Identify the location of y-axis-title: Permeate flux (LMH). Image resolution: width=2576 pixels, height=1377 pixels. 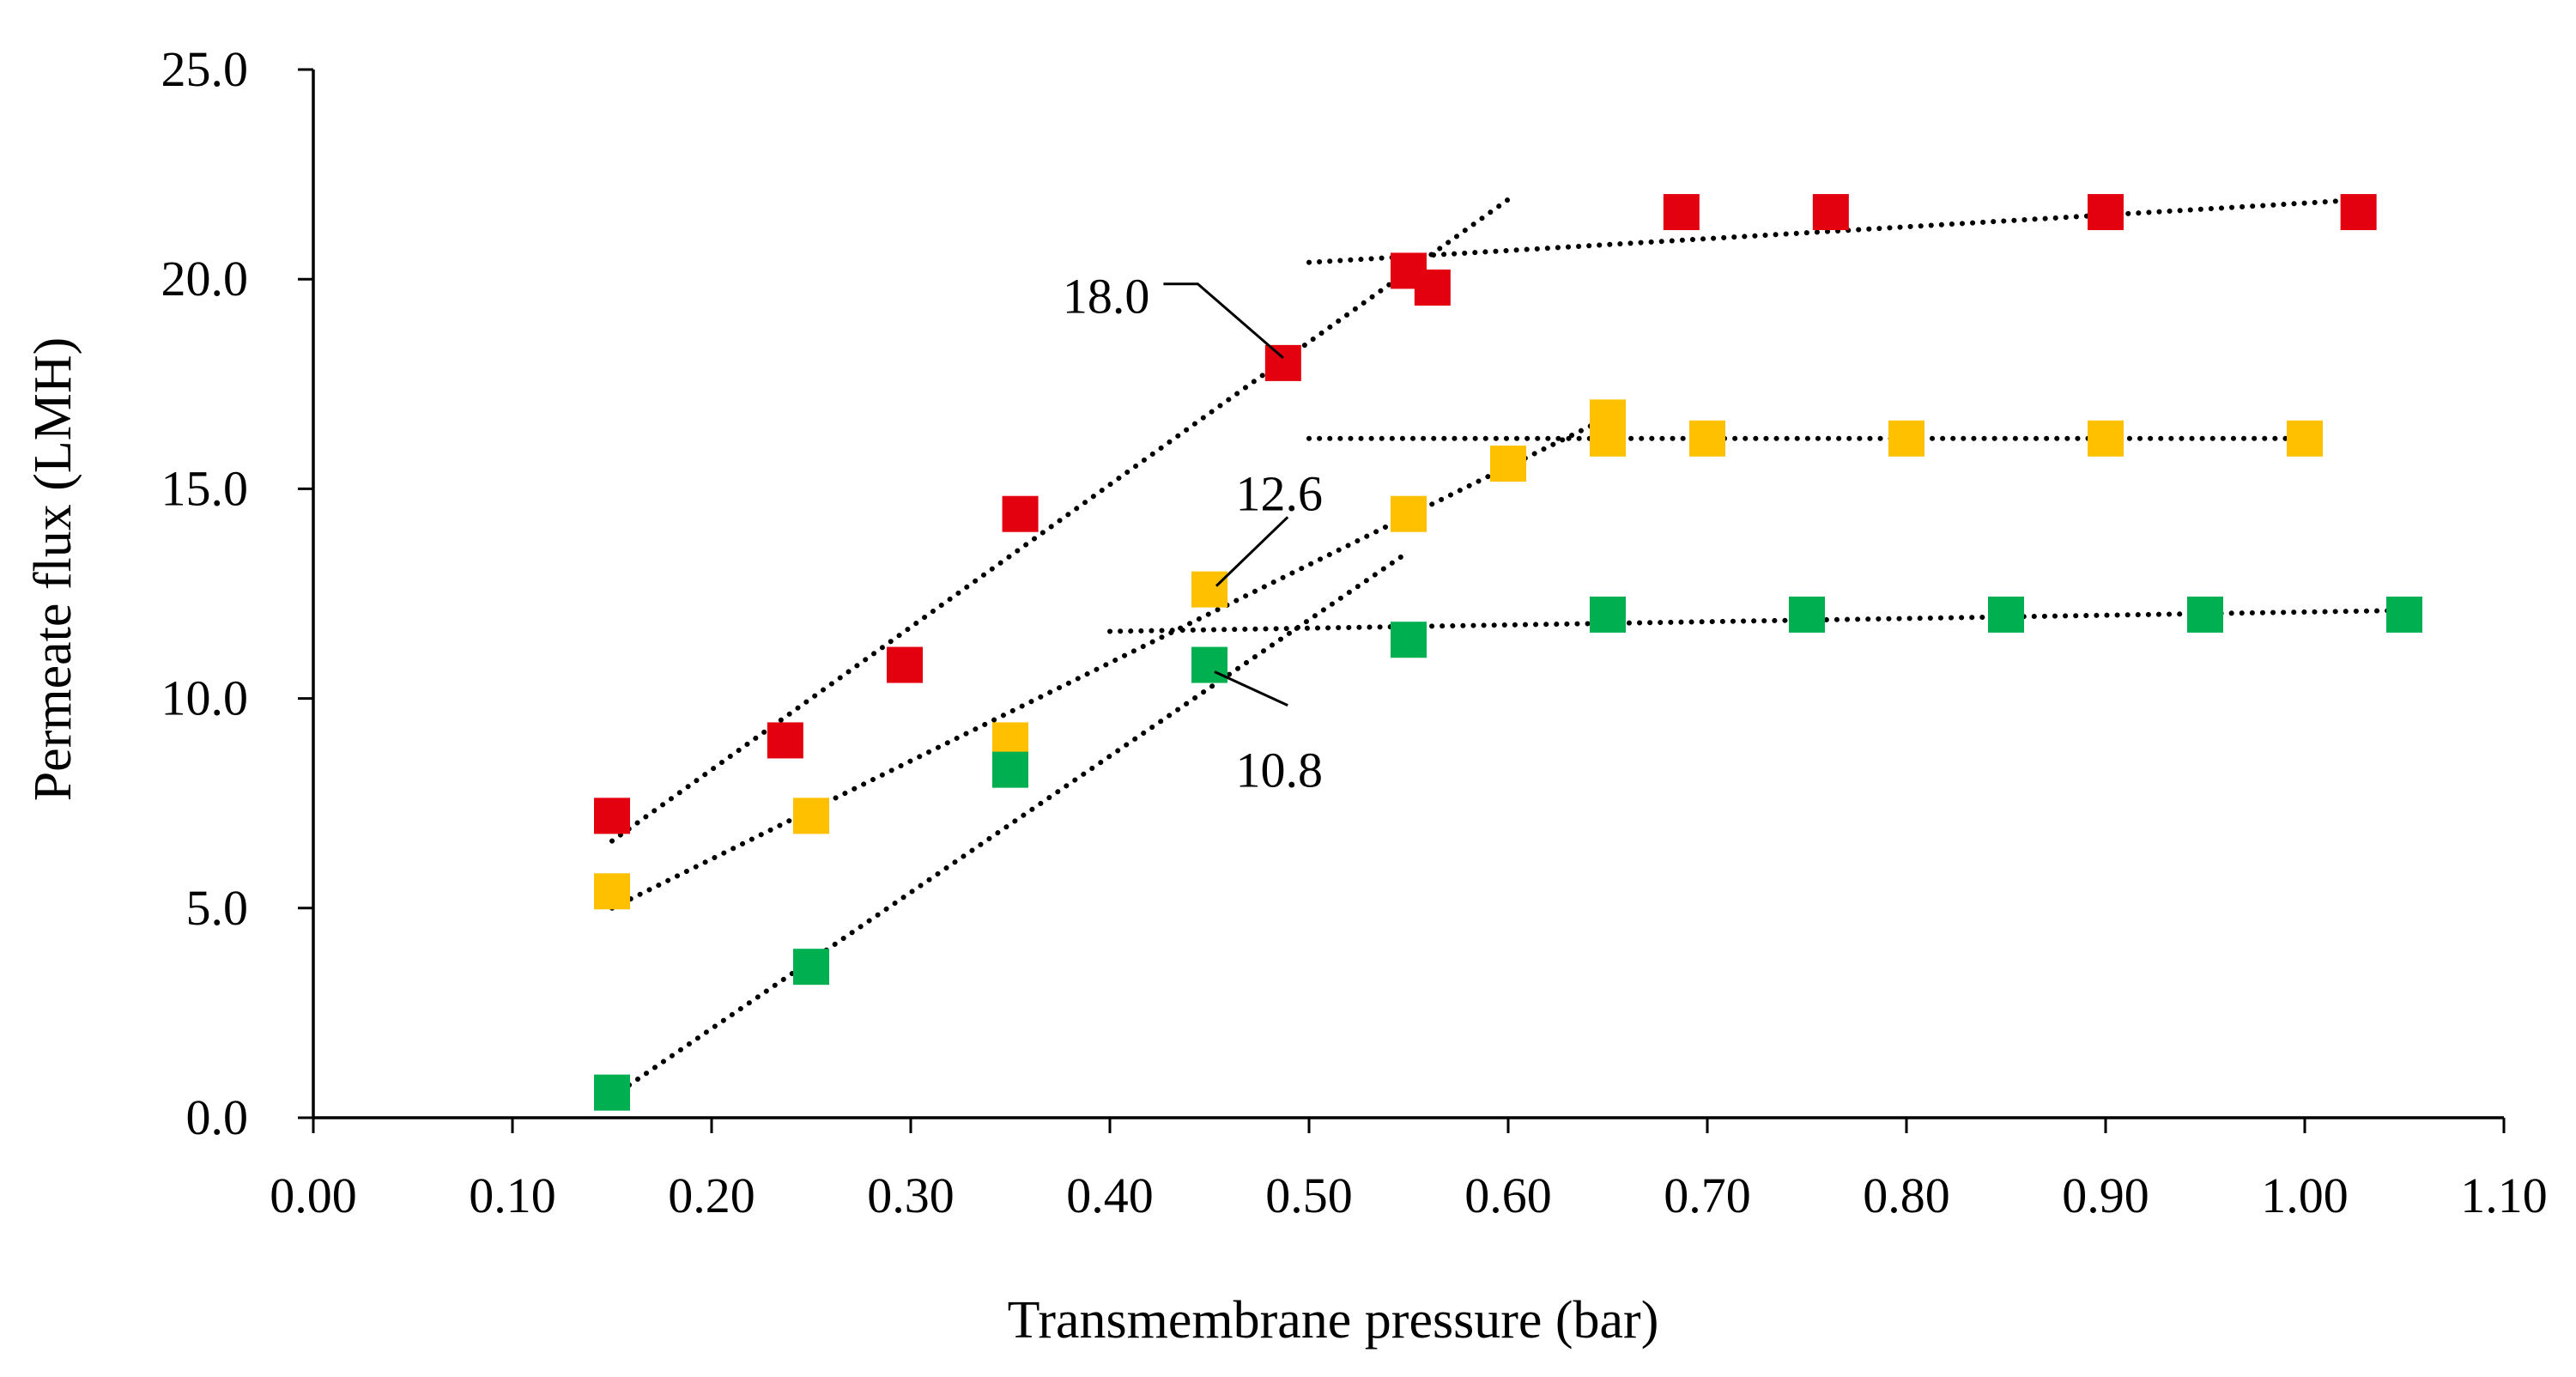
(53, 569).